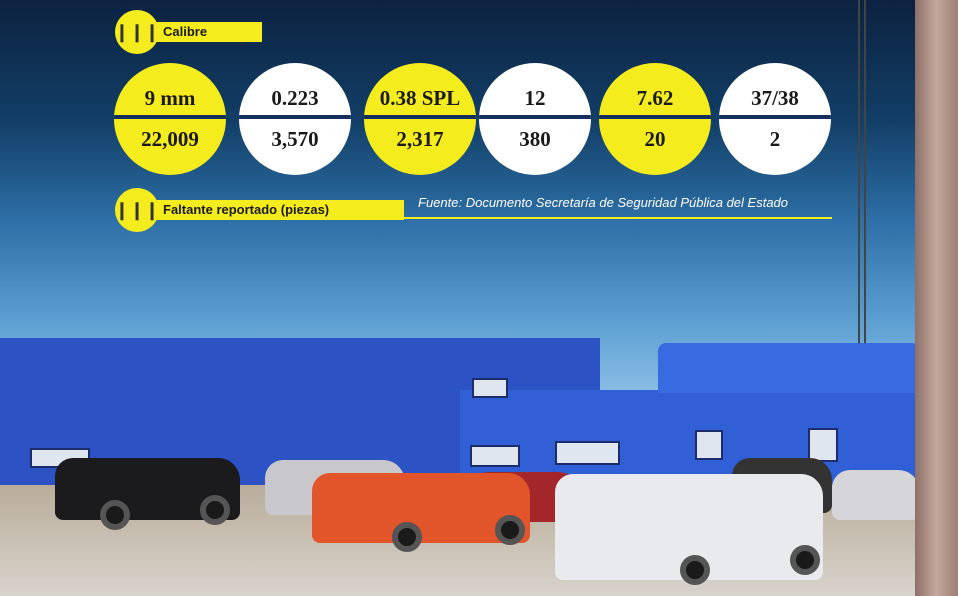 The height and width of the screenshot is (596, 958). Describe the element at coordinates (295, 91) in the screenshot. I see `caliber-label: 0.223` at that location.